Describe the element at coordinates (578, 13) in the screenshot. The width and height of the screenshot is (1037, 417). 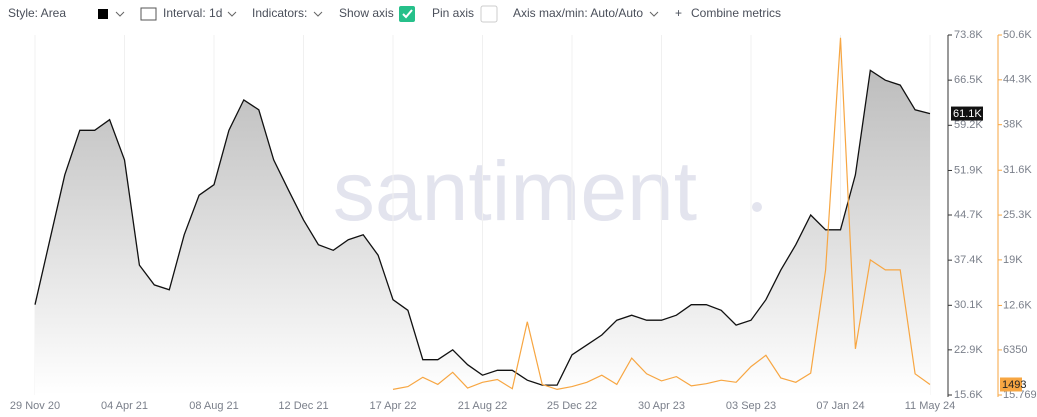
I see `axis-range-dropdown: Axis max/min: Auto/Auto` at that location.